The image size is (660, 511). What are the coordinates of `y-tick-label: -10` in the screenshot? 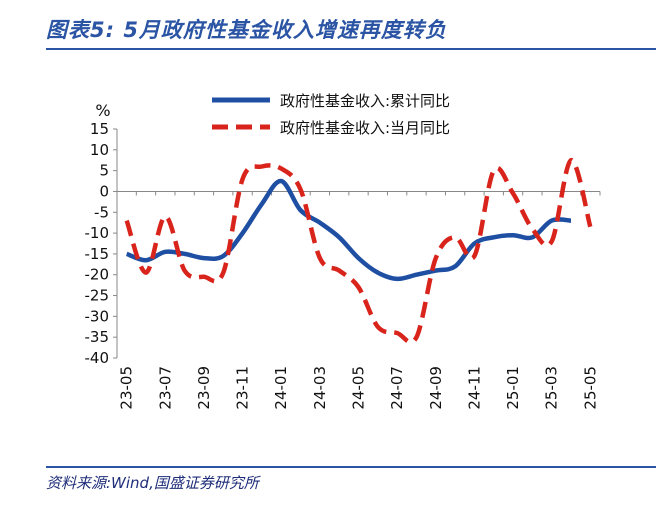 It's located at (97, 233).